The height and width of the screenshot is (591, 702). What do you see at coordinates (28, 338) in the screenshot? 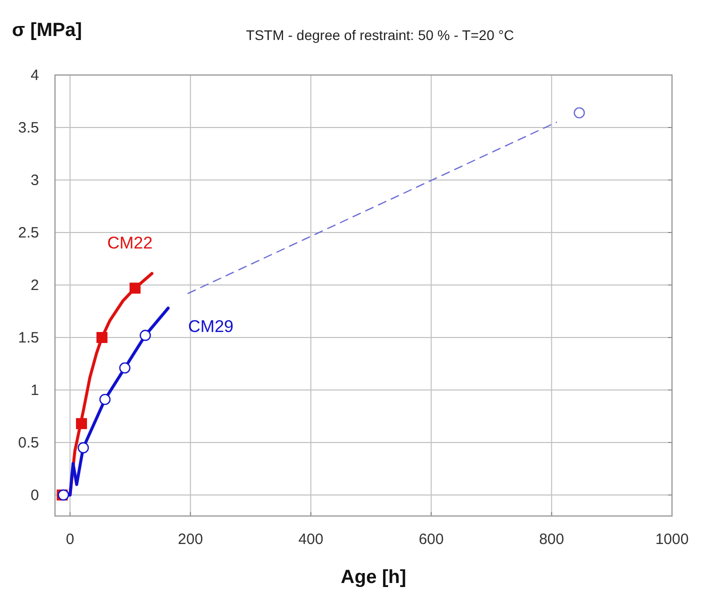
I see `y-tick-label: 1.5` at bounding box center [28, 338].